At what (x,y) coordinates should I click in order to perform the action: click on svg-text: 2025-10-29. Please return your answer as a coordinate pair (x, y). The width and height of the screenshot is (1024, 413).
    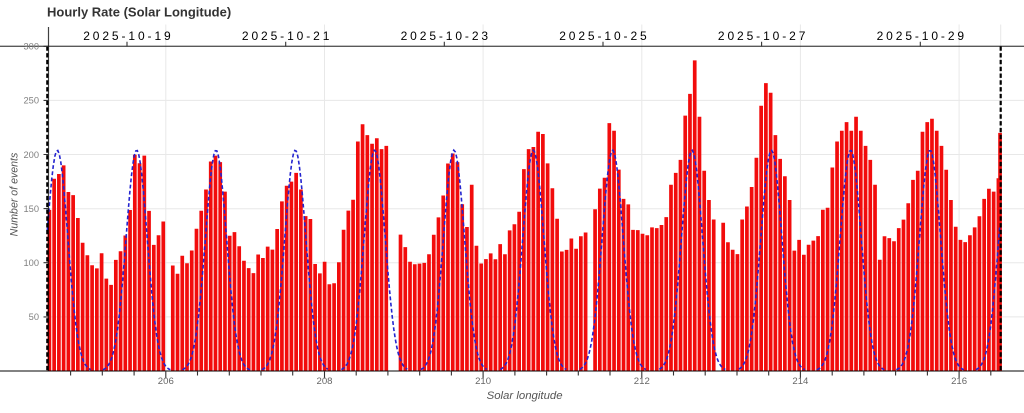
    Looking at the image, I should click on (922, 36).